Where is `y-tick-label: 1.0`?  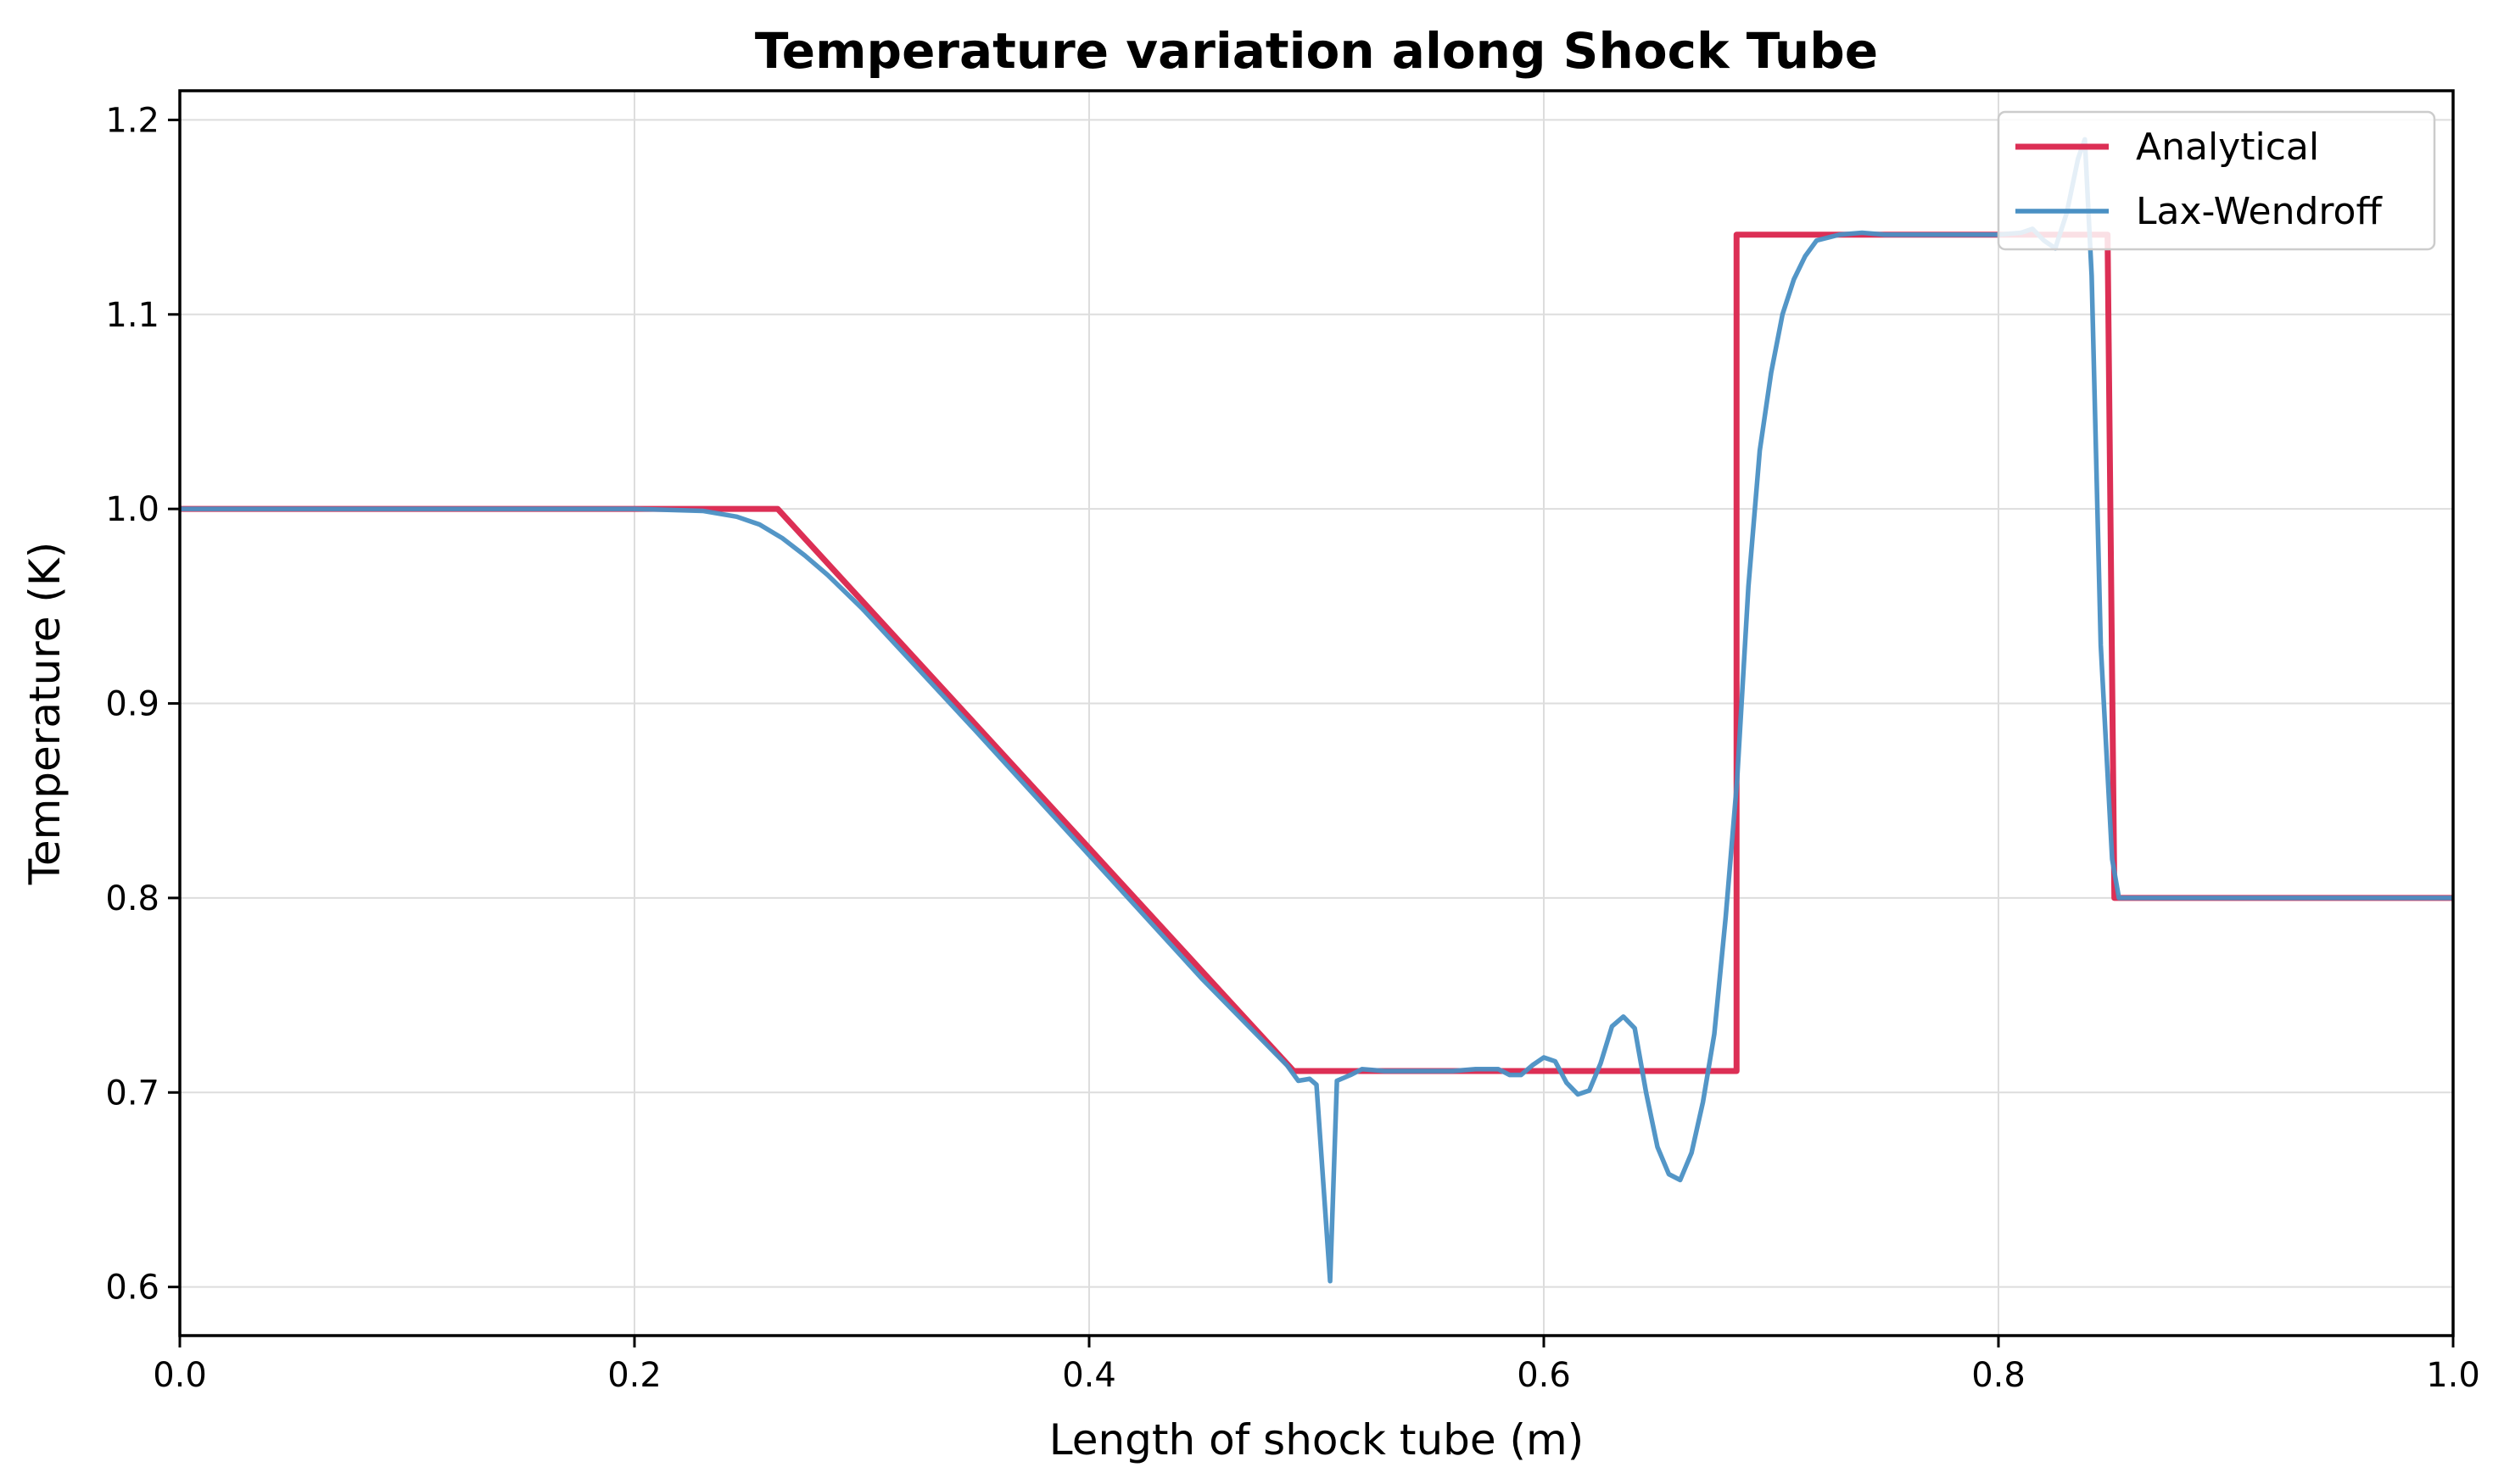 y-tick-label: 1.0 is located at coordinates (132, 509).